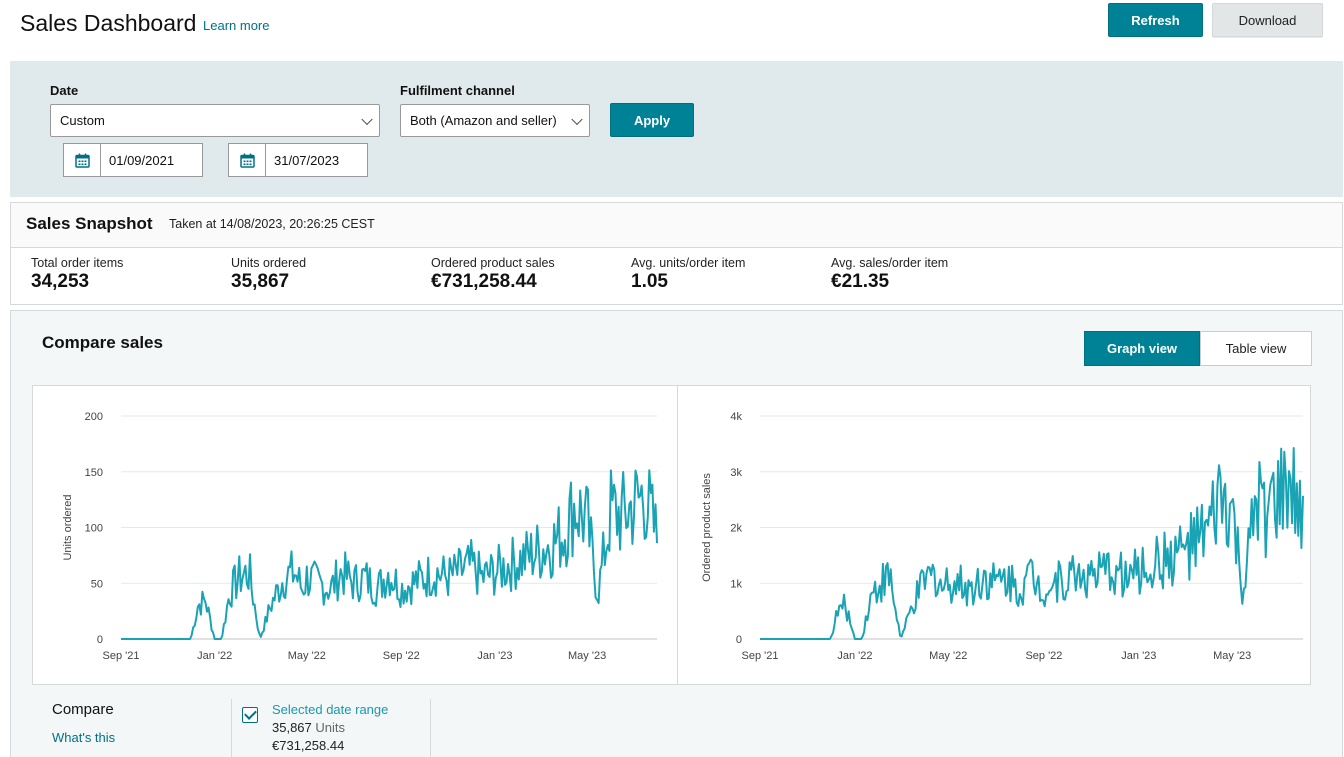  Describe the element at coordinates (142, 160) in the screenshot. I see `start-date-value: 01/09/2021` at that location.